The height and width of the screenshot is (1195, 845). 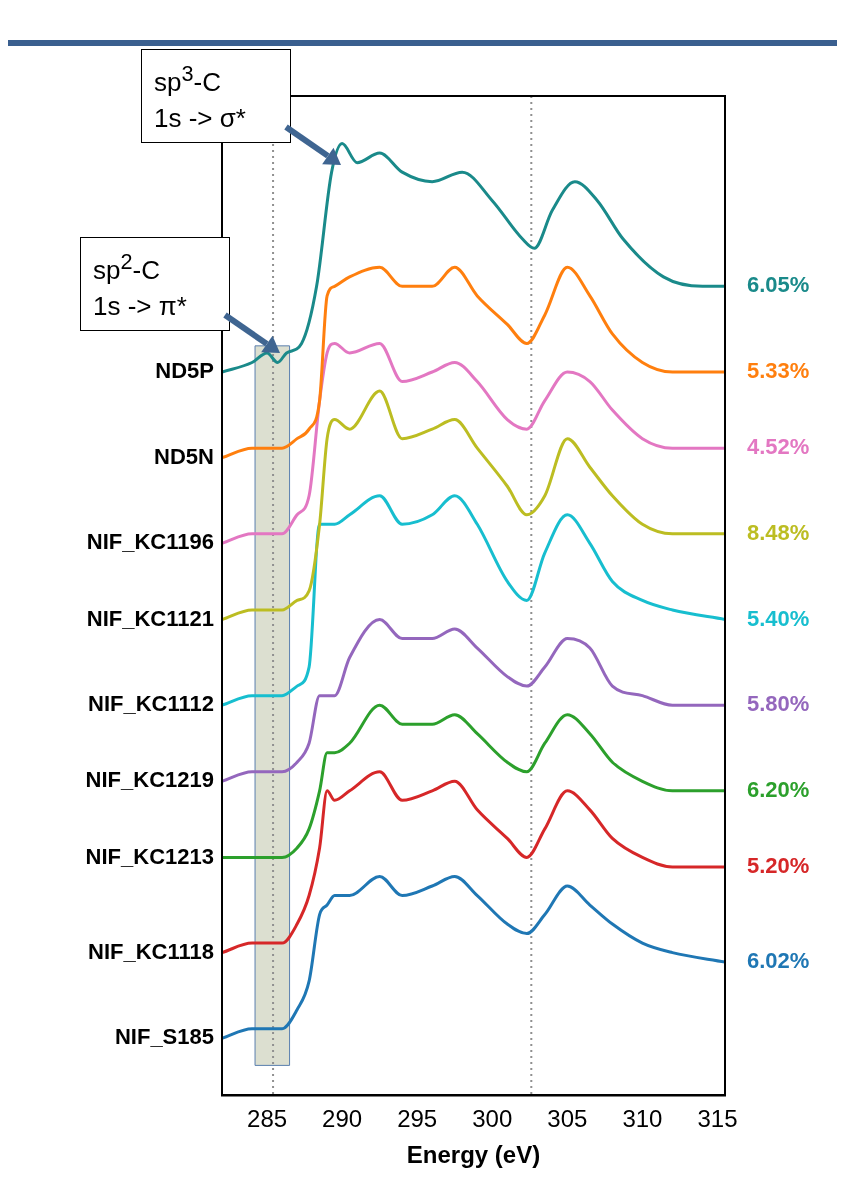 I want to click on series-label: NIF_KC1112, so click(x=151, y=704).